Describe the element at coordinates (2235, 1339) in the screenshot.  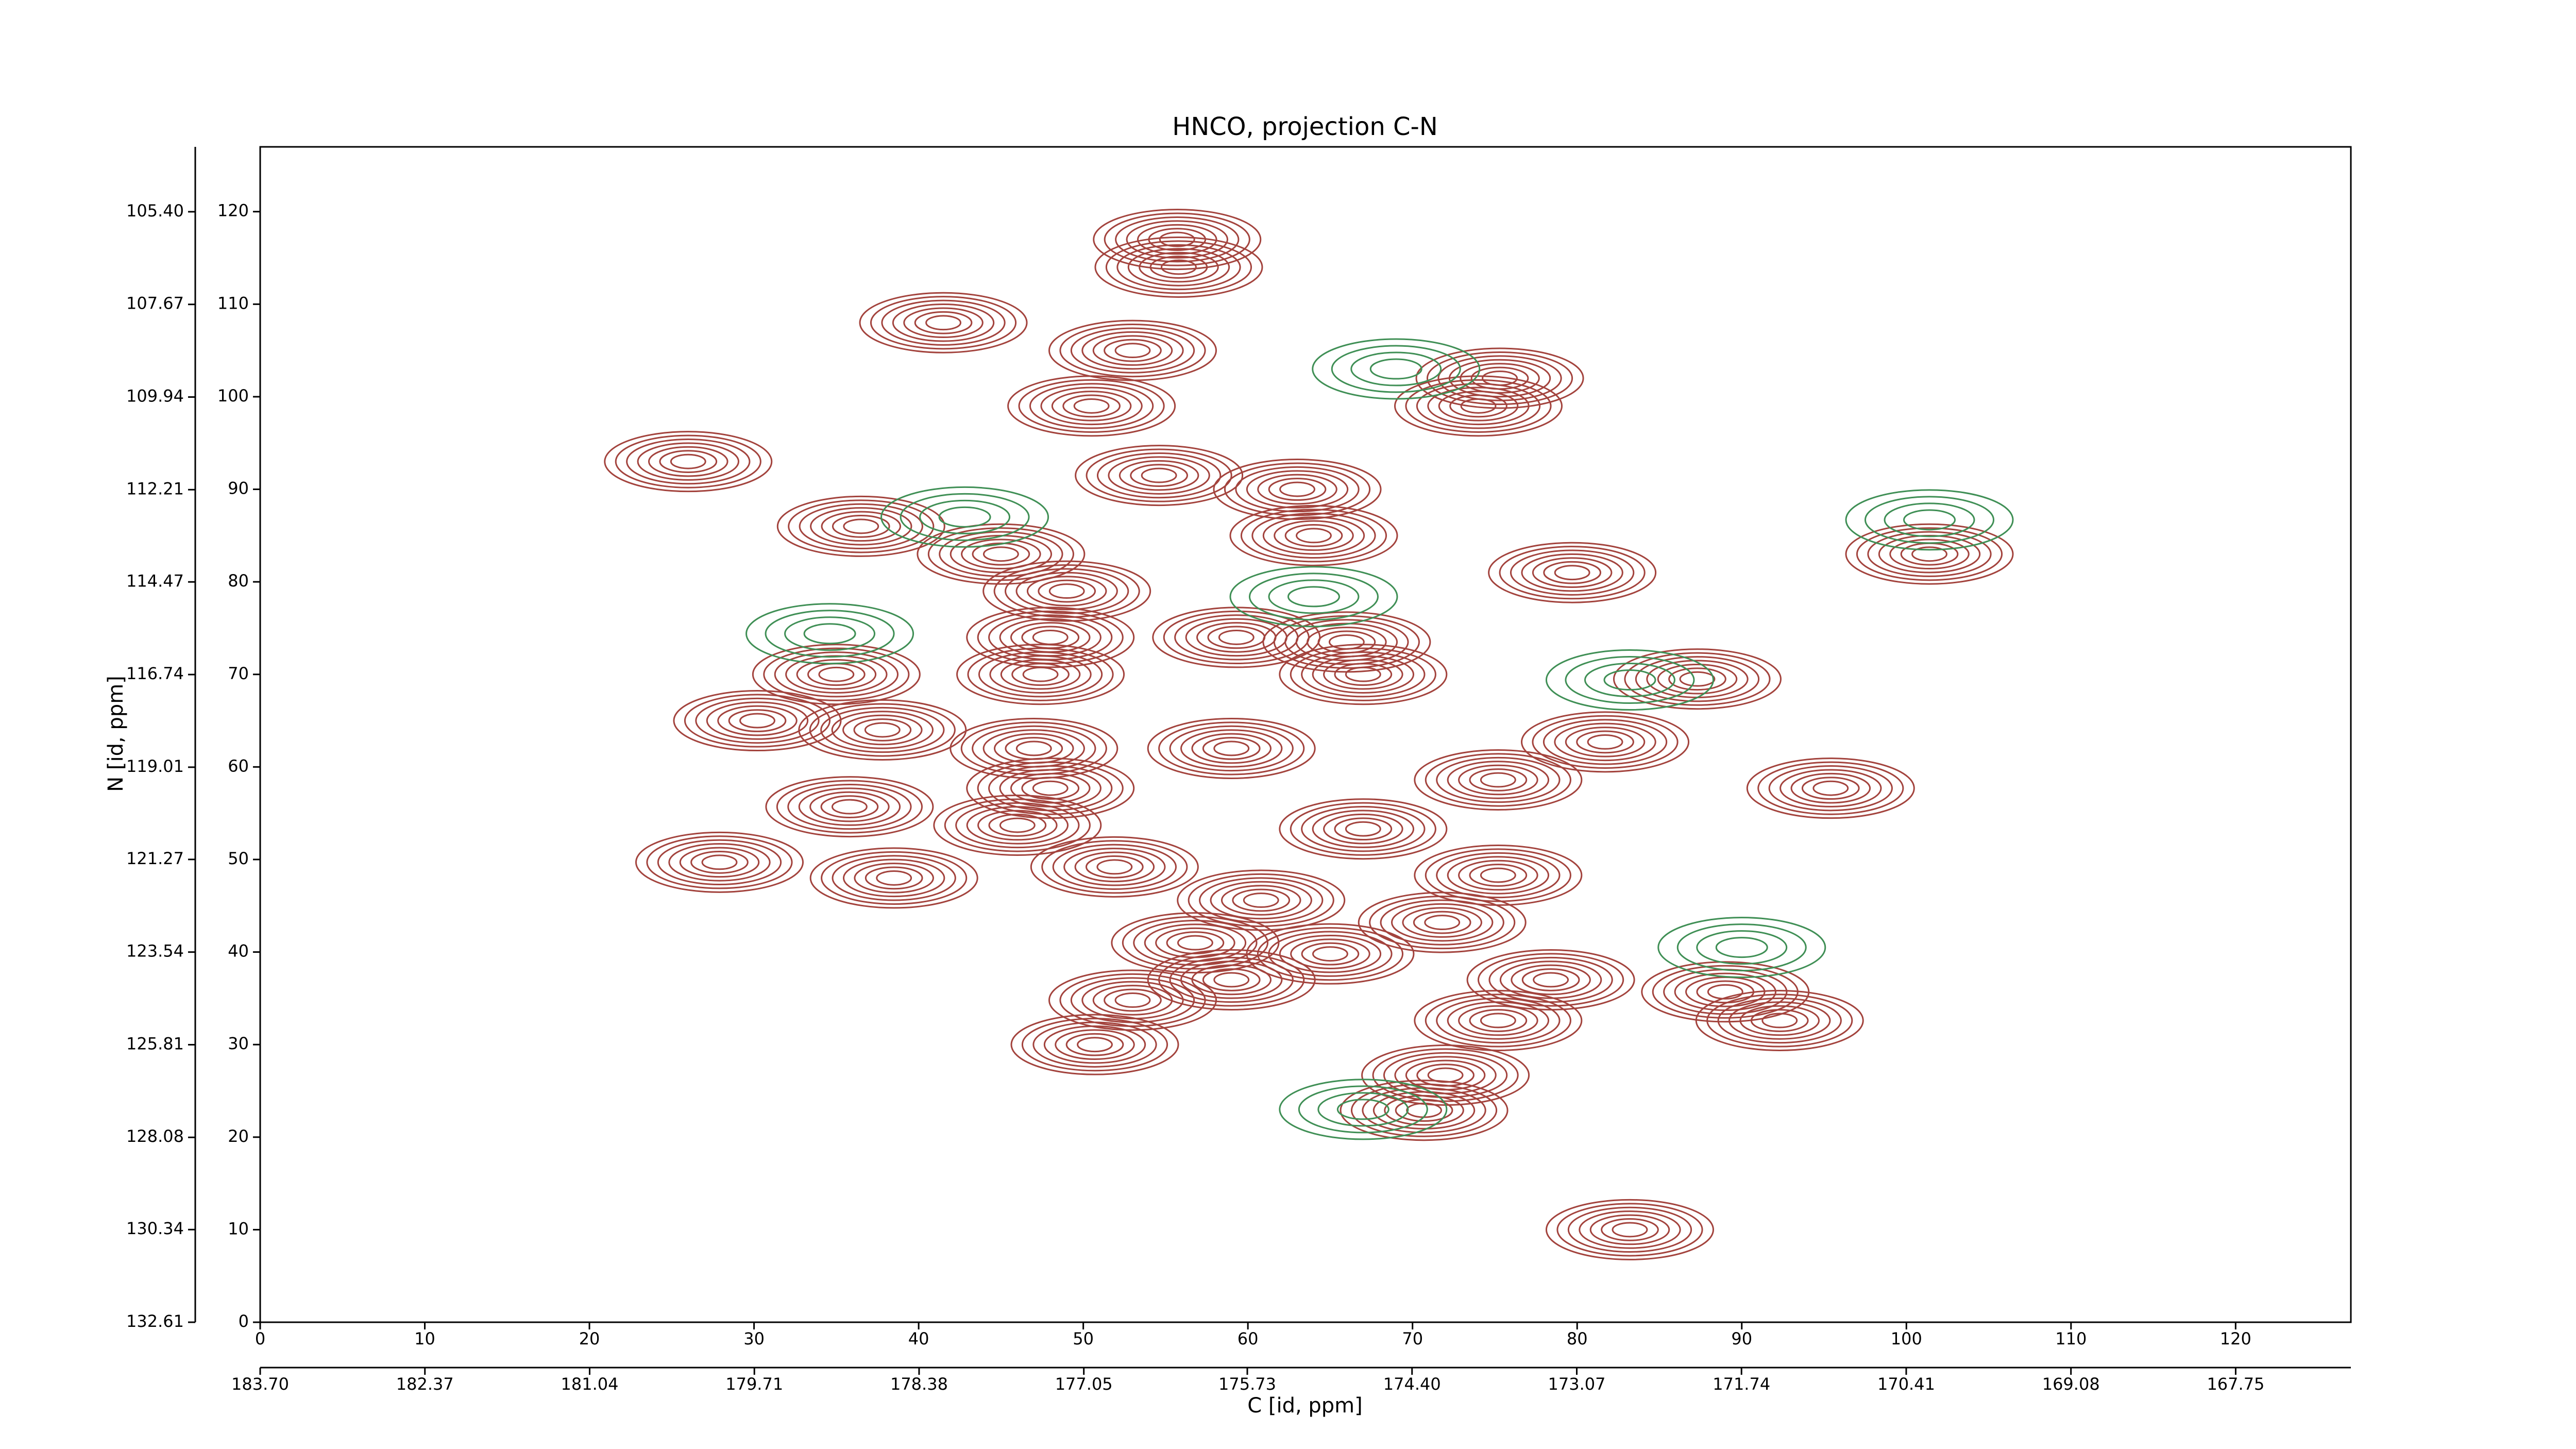
I see `x-tick-label: 120` at that location.